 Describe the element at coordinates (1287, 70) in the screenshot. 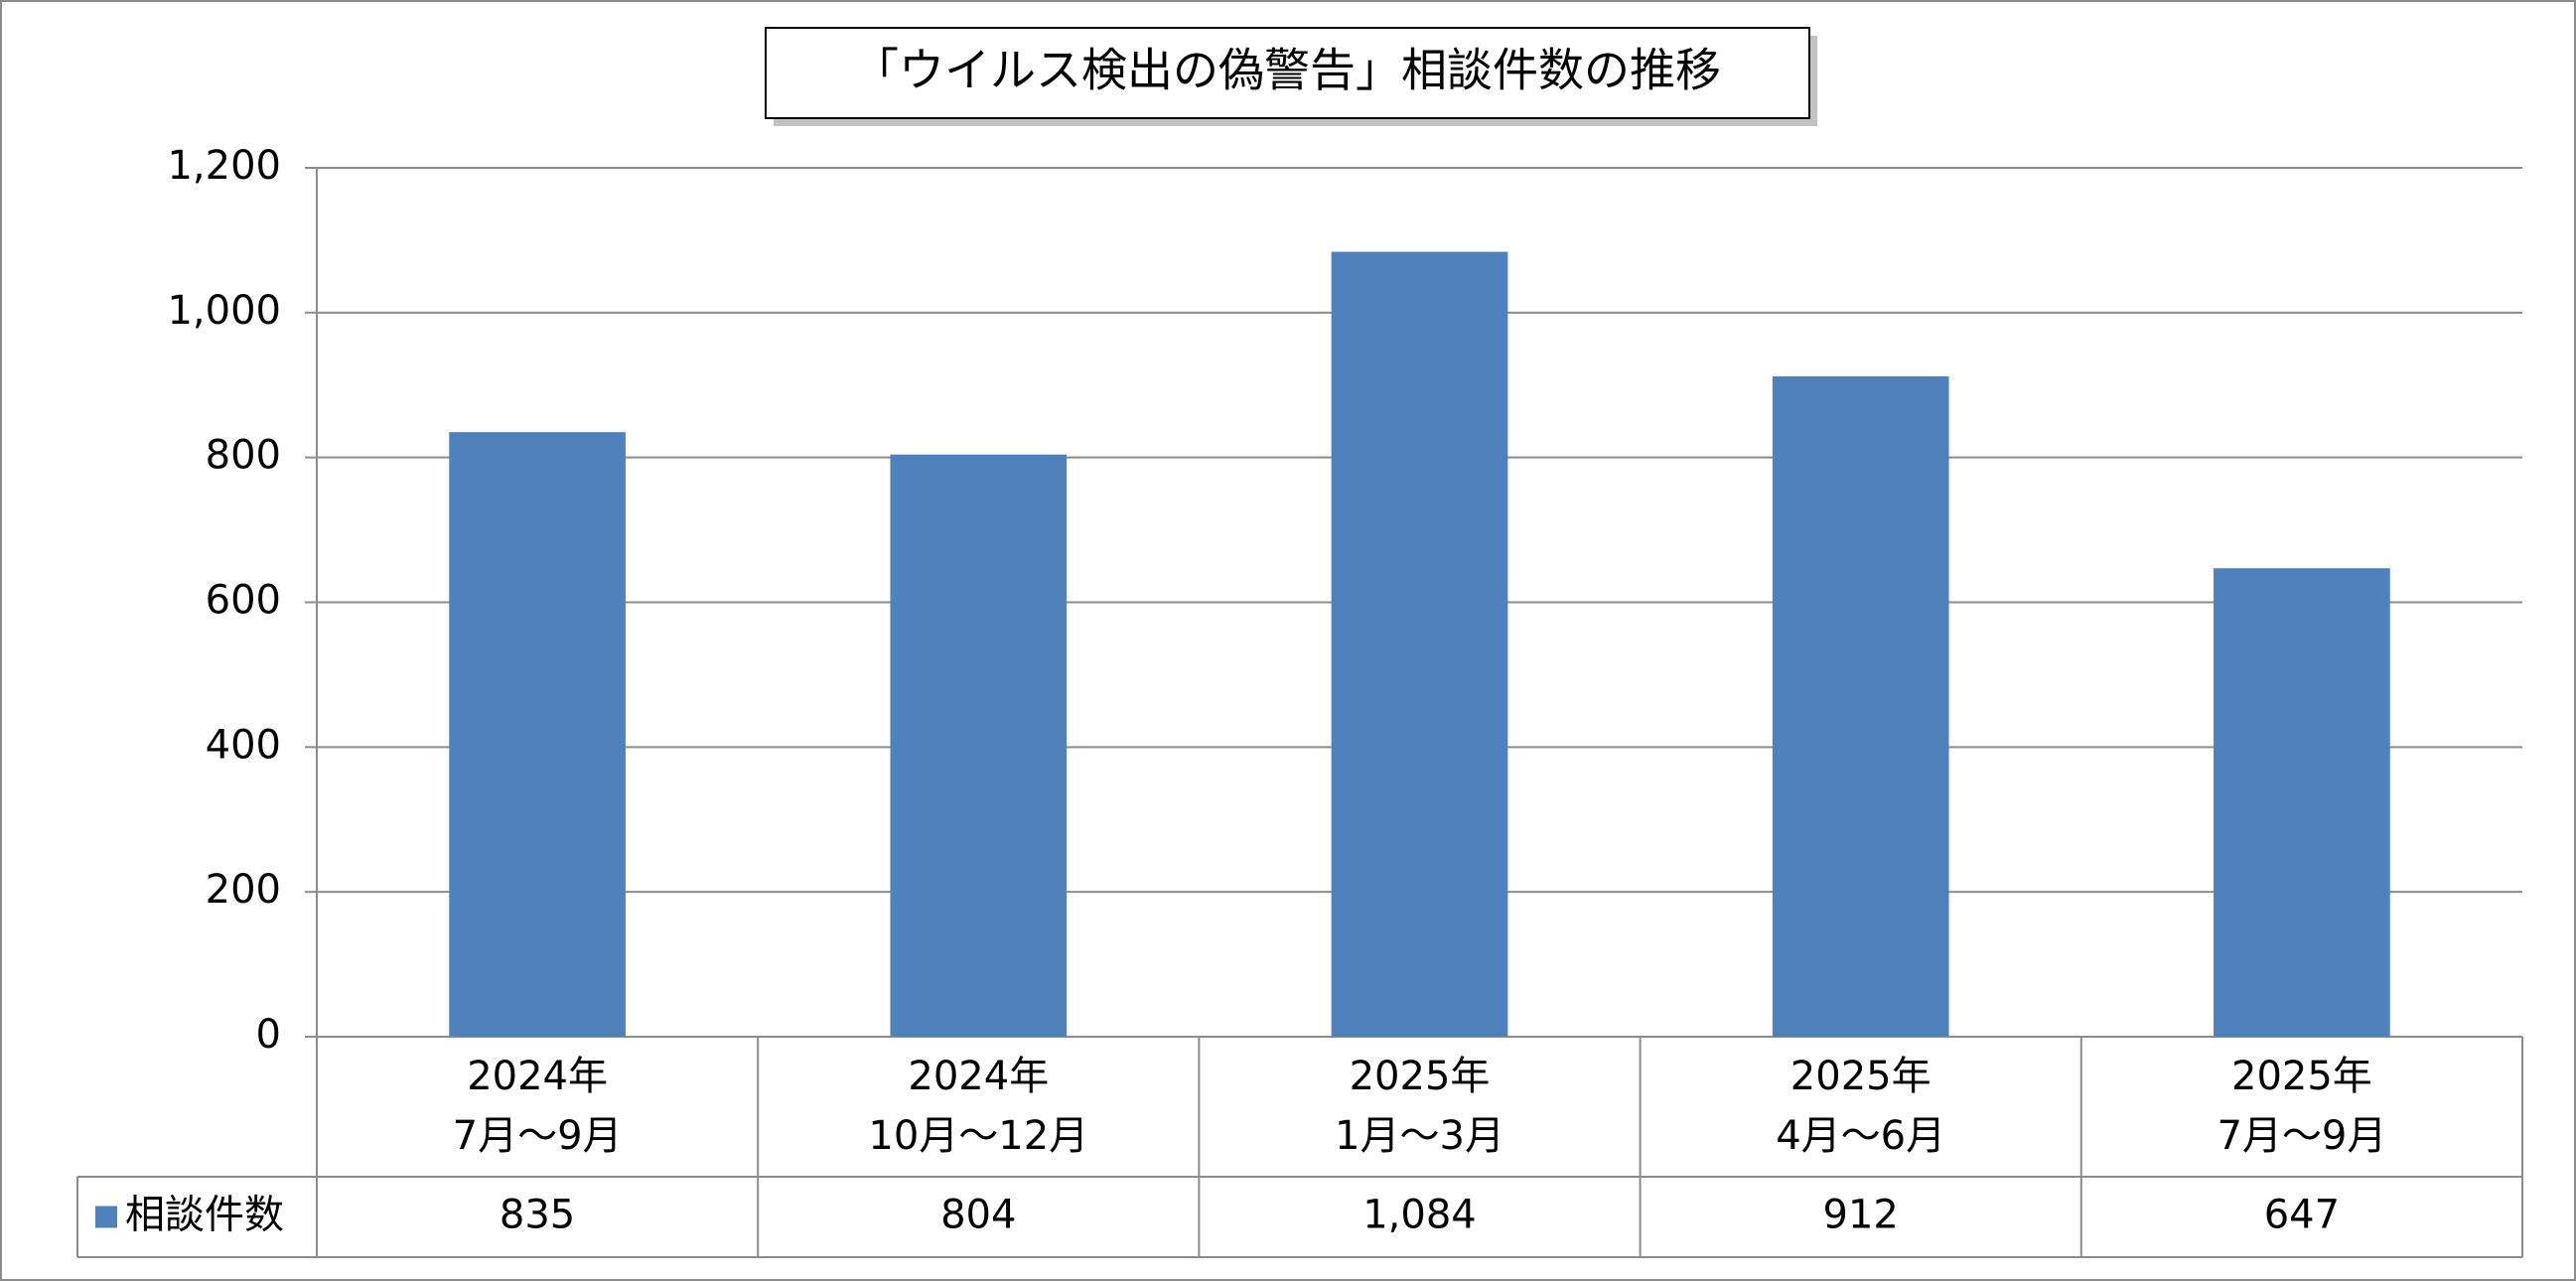

I see `chart-title: 「ウイルス検出の偽警告」相談件数の推移` at that location.